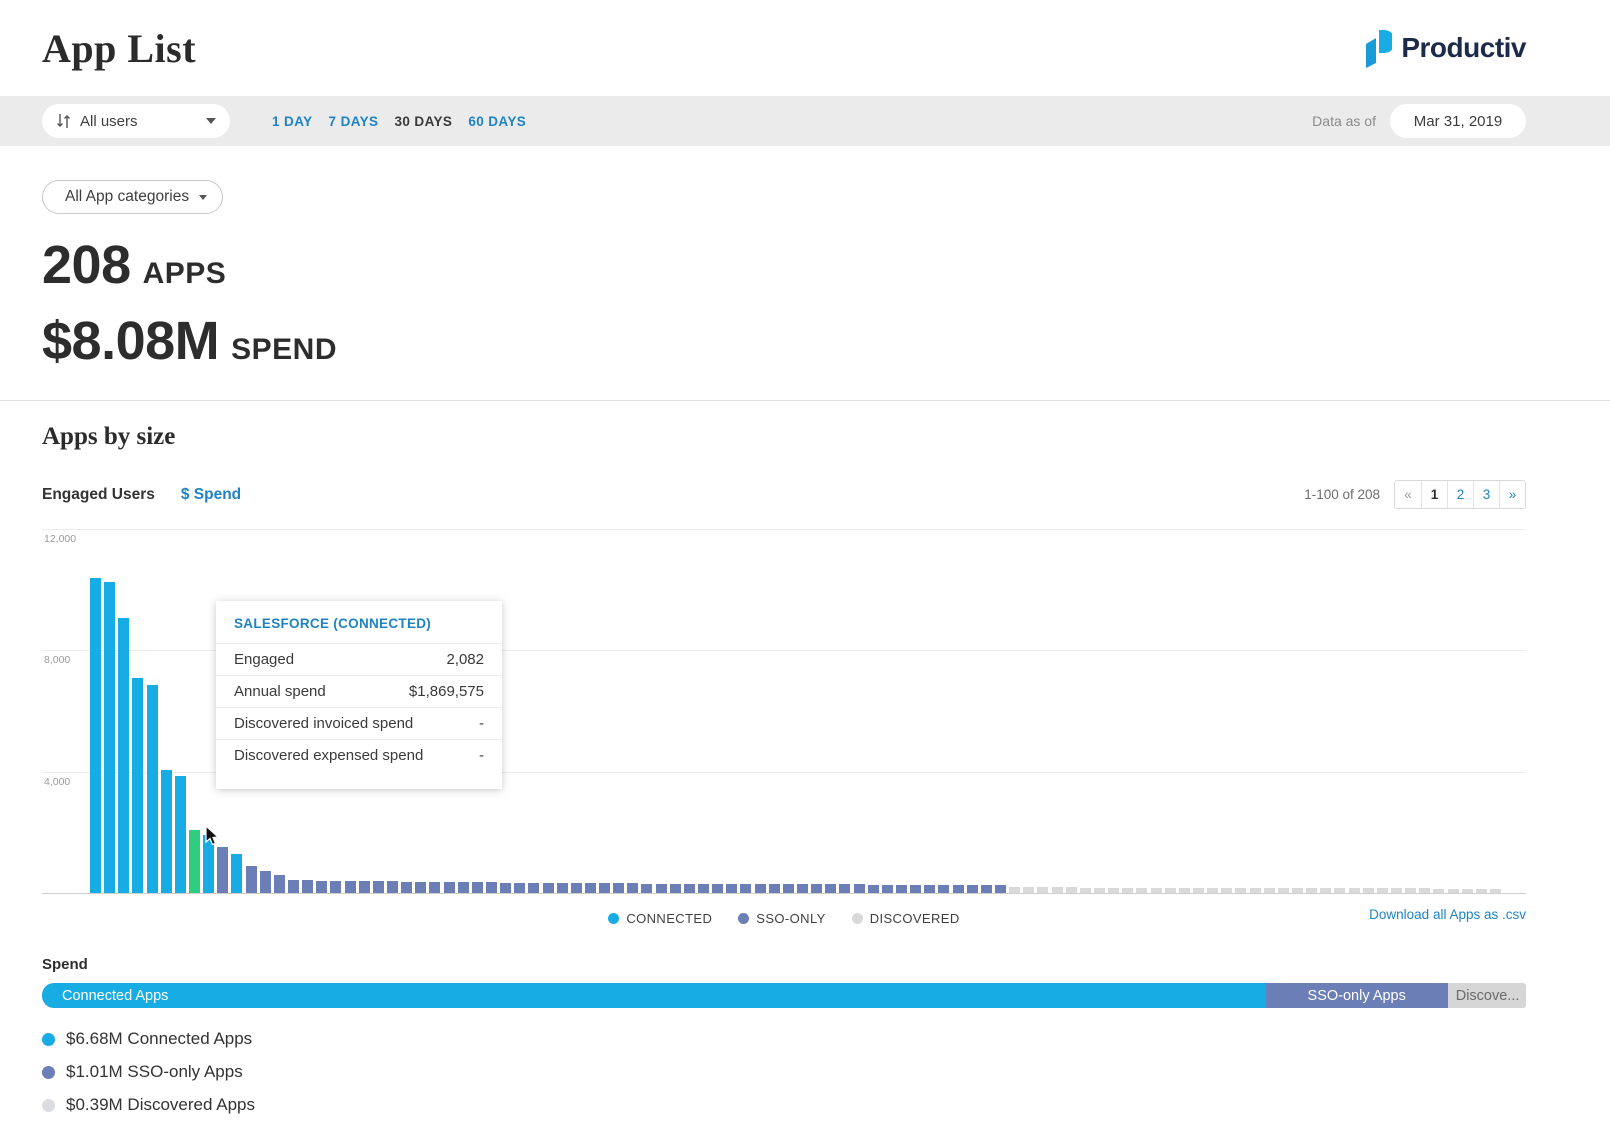 This screenshot has height=1130, width=1610. What do you see at coordinates (1434, 494) in the screenshot?
I see `page-1-button: 1` at bounding box center [1434, 494].